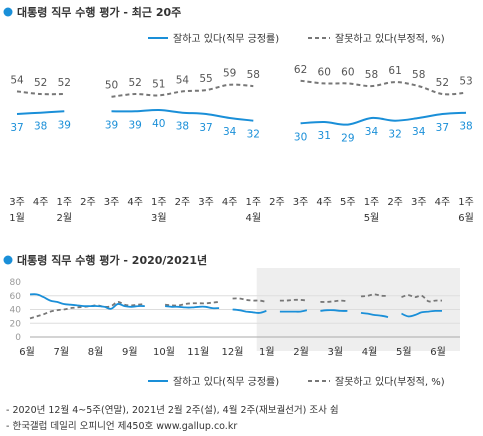  What do you see at coordinates (254, 218) in the screenshot?
I see `month-label: 4월` at bounding box center [254, 218].